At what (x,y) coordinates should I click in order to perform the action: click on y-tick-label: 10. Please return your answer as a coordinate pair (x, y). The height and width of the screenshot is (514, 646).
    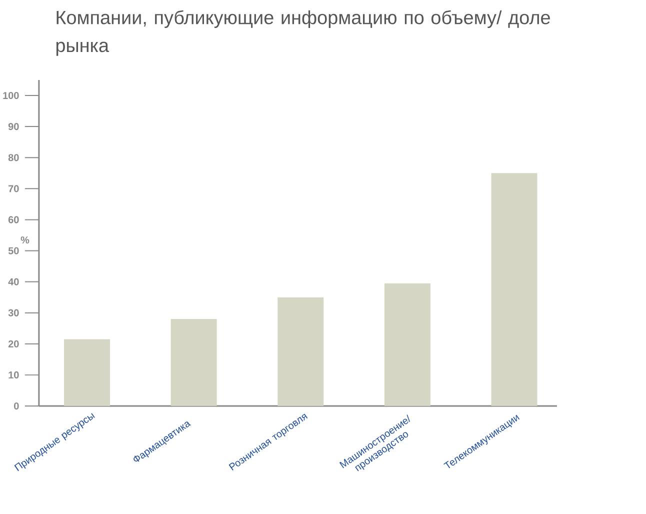
    Looking at the image, I should click on (13, 374).